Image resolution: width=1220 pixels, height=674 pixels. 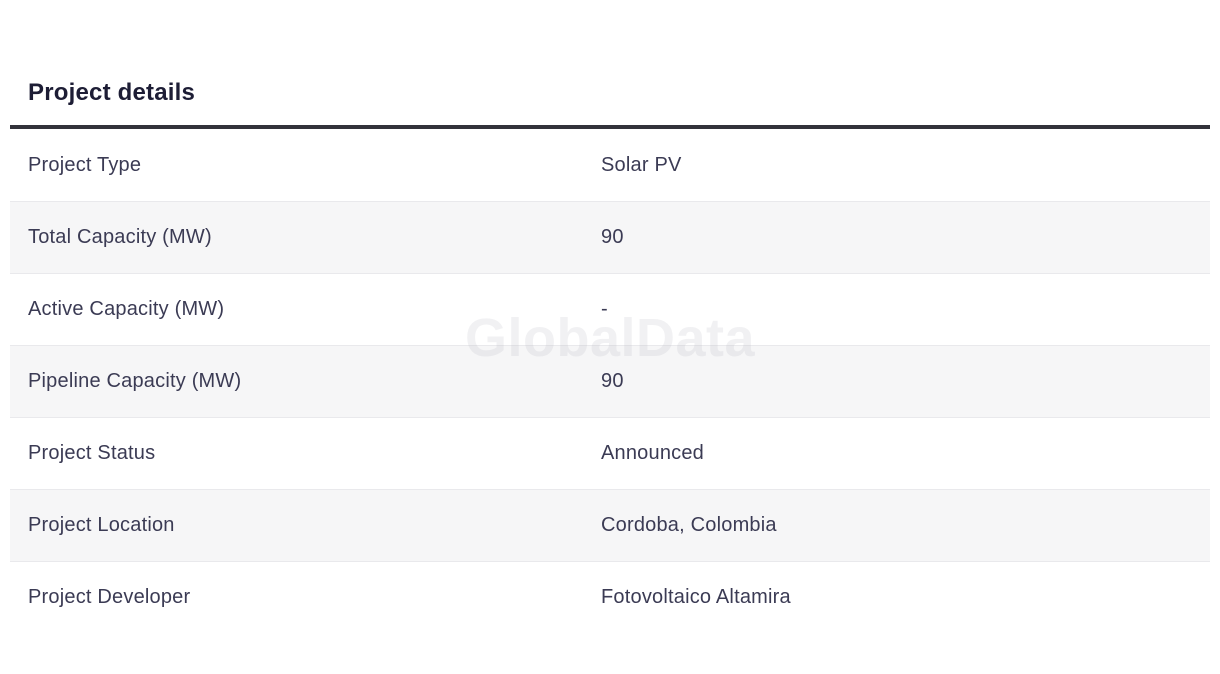 I want to click on row-label: Project Developer, so click(x=109, y=597).